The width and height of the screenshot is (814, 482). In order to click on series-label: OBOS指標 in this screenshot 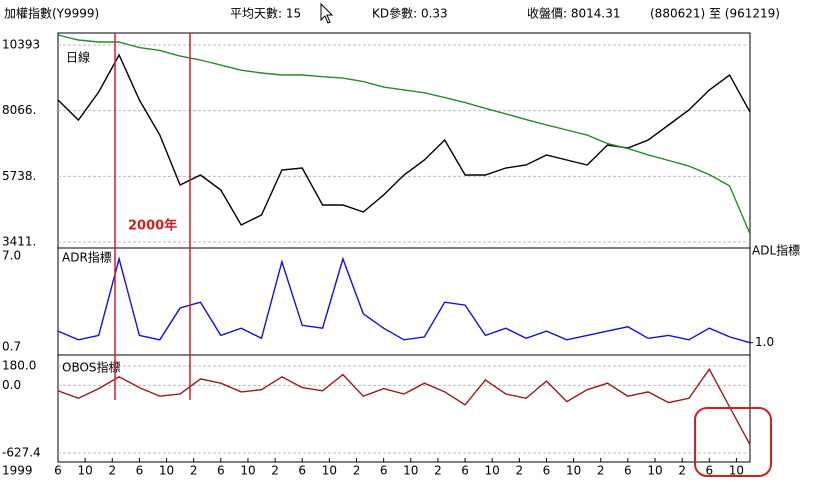, I will do `click(91, 367)`.